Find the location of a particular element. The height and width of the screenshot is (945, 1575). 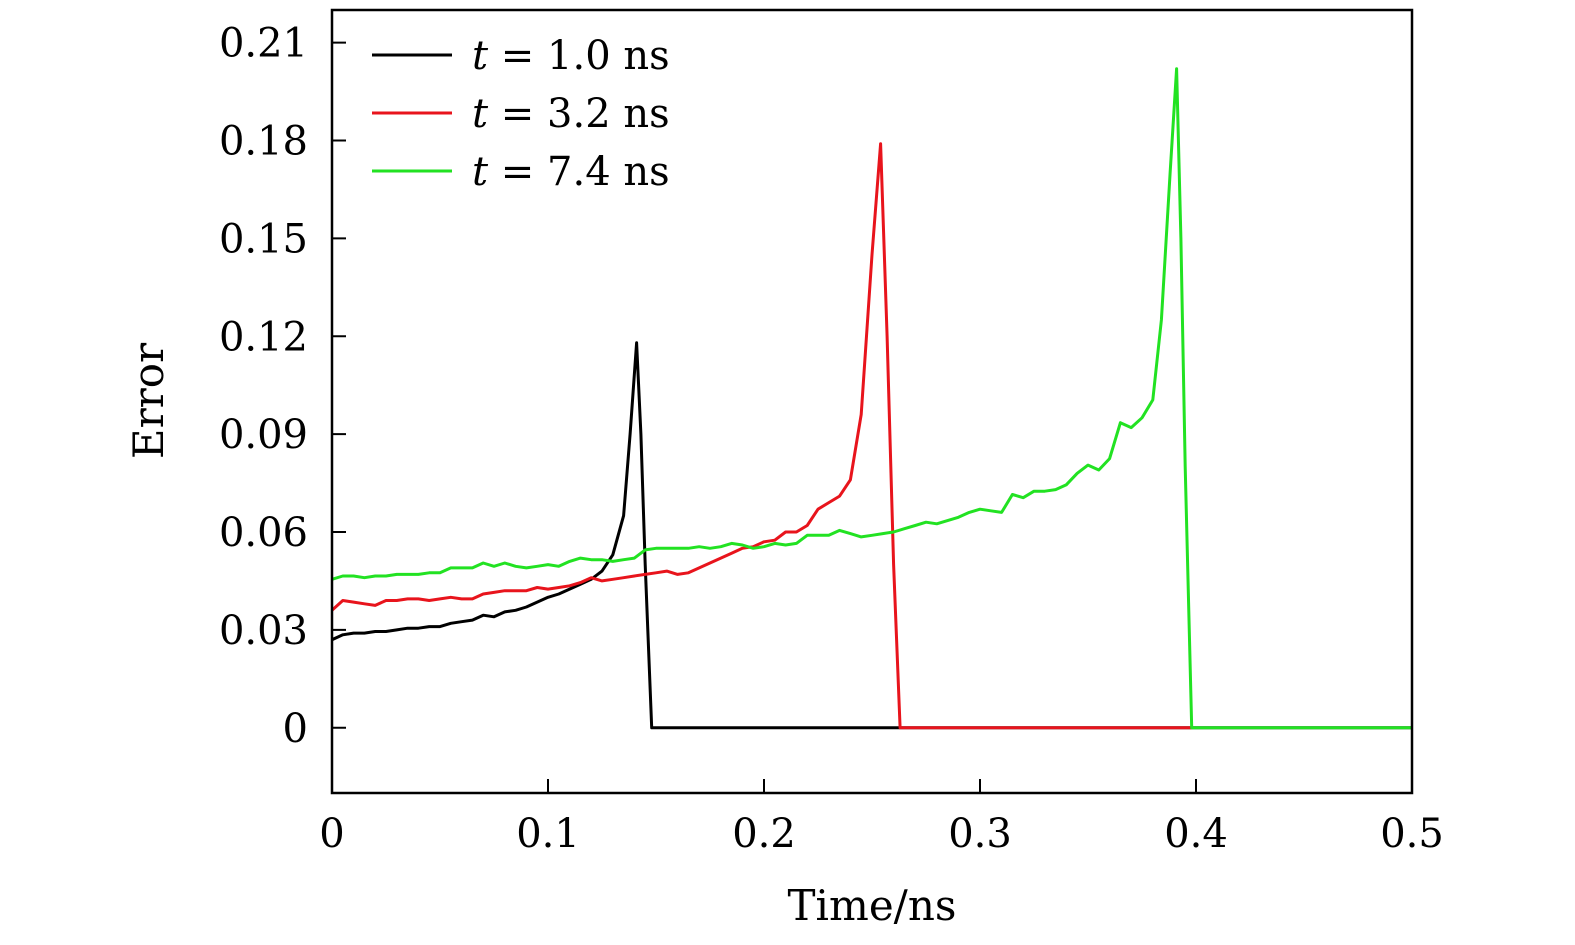

y-tick-label: 0.06 is located at coordinates (263, 533).